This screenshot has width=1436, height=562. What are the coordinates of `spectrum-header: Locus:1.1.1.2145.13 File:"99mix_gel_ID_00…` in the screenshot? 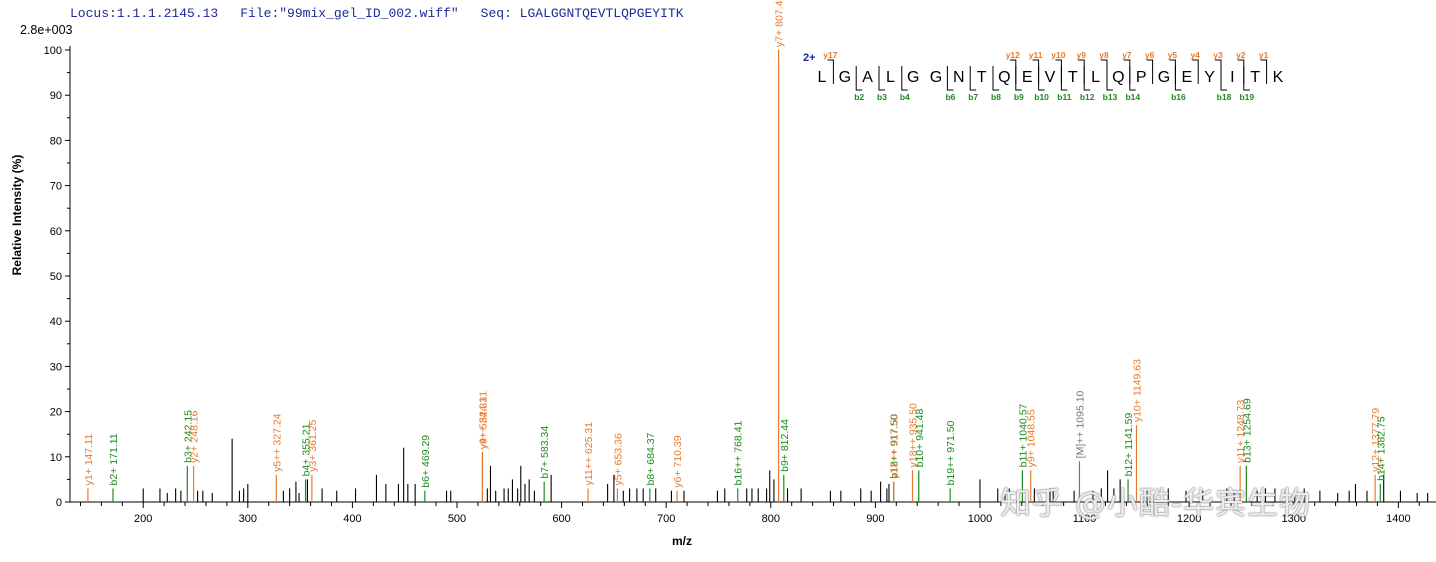 It's located at (388, 13).